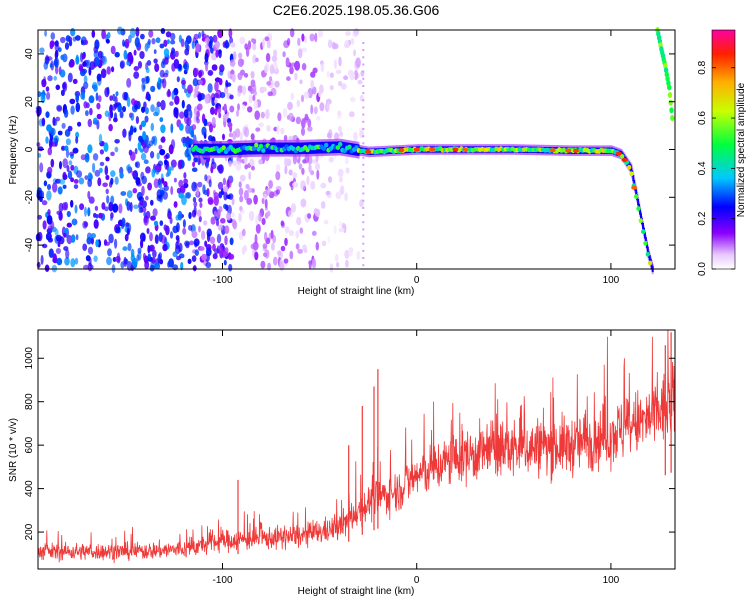  What do you see at coordinates (29, 531) in the screenshot?
I see `y-tick-label: 200` at bounding box center [29, 531].